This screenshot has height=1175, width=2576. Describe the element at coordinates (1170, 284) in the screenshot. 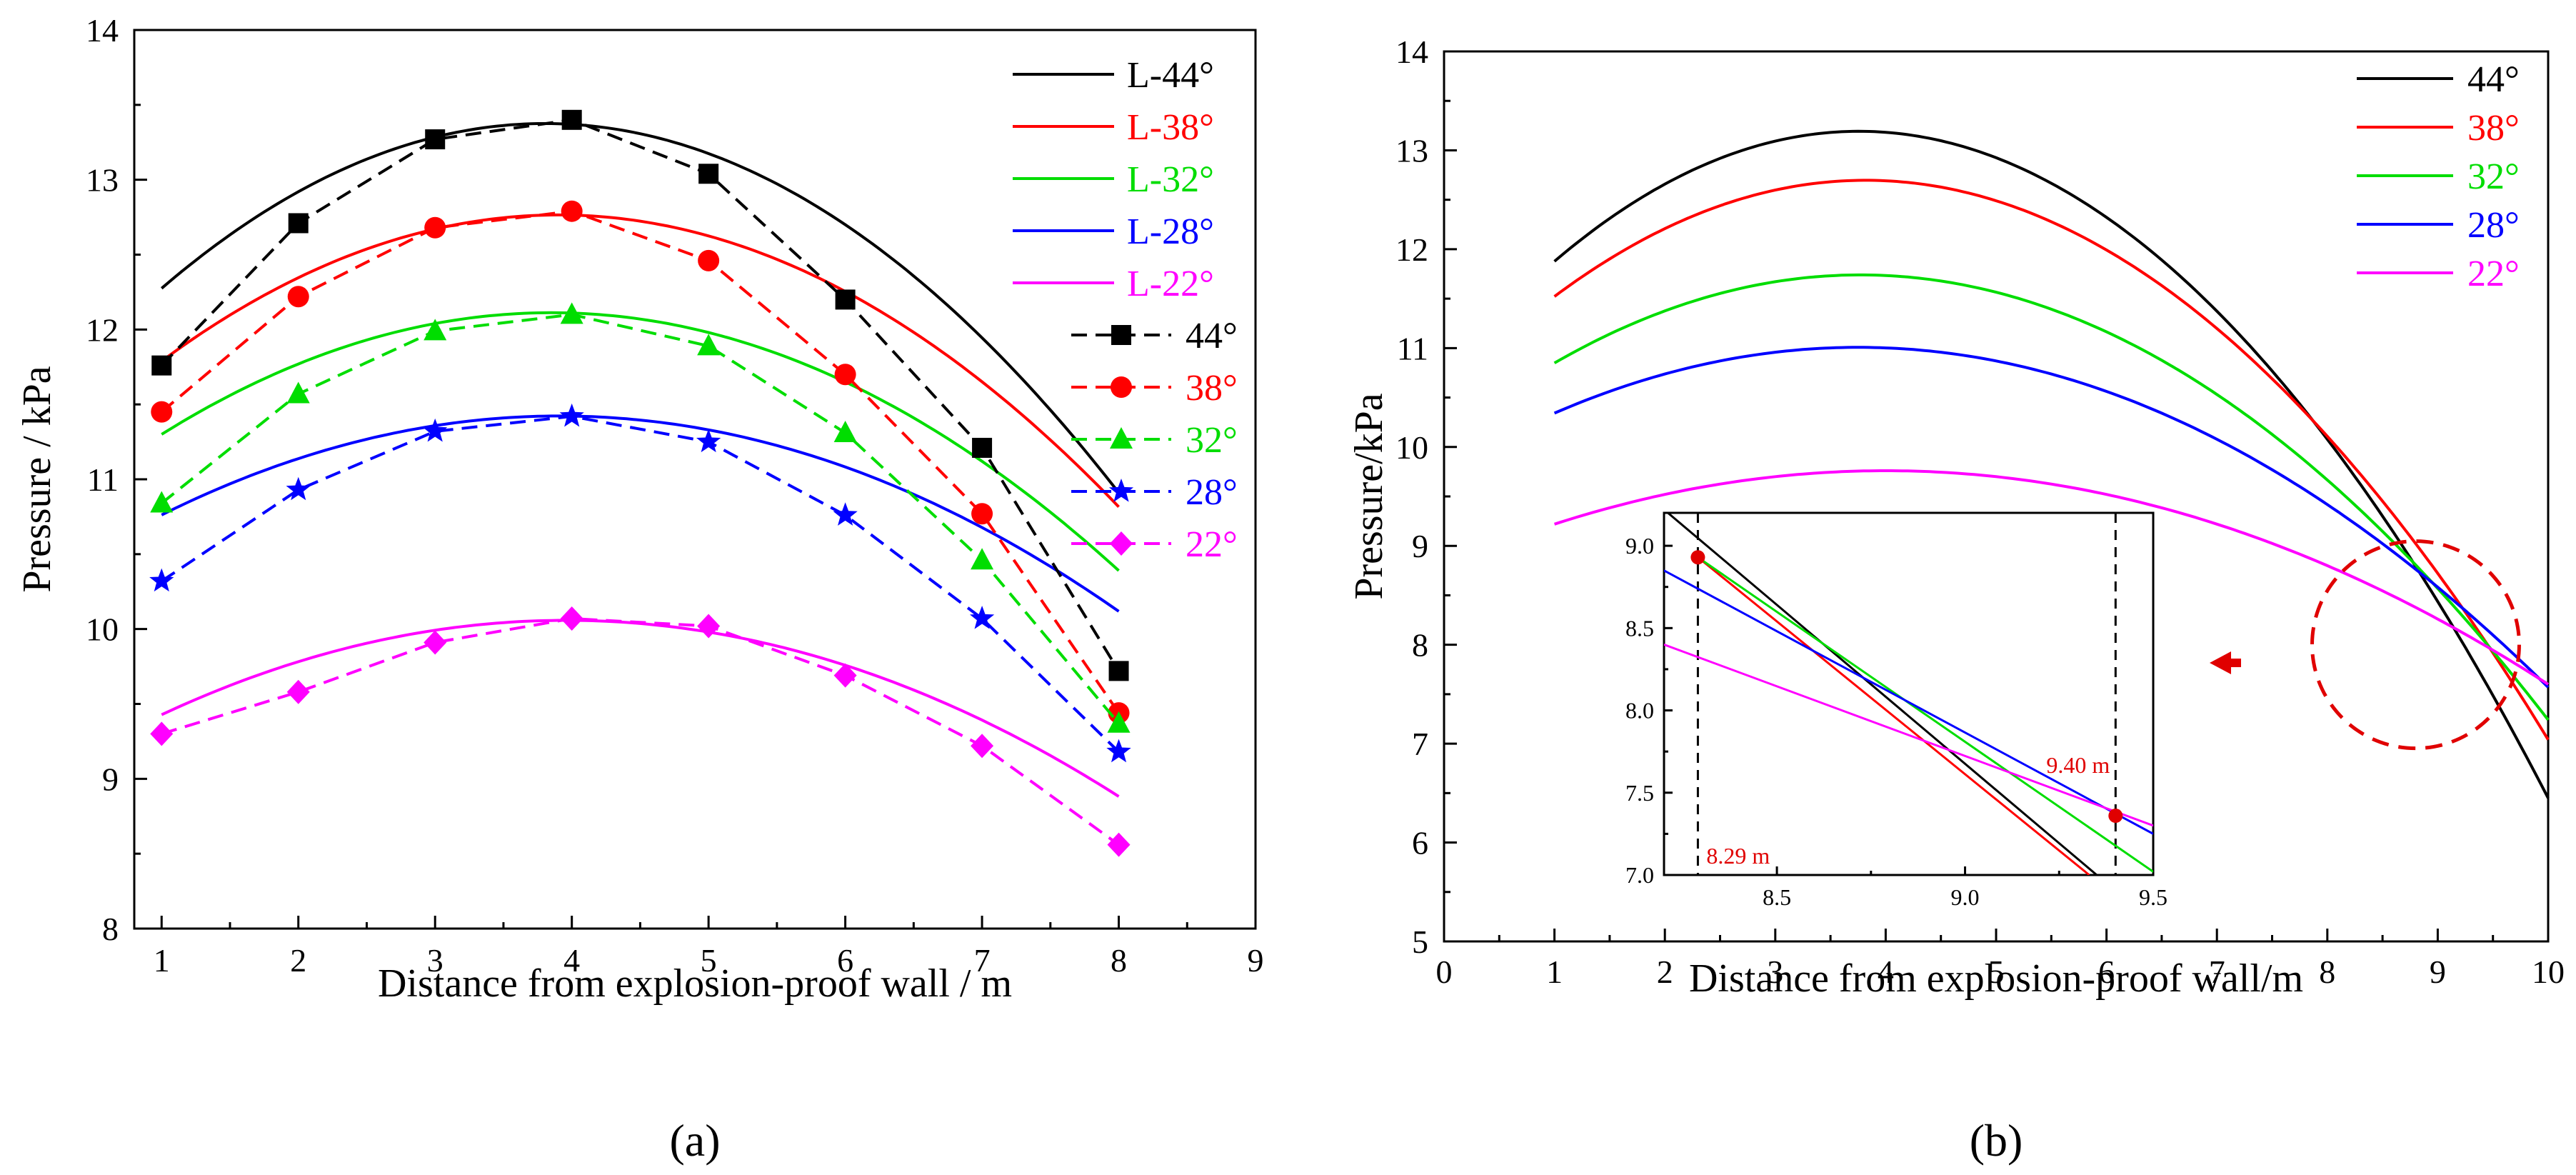

I see `legend-label: L-22°` at that location.